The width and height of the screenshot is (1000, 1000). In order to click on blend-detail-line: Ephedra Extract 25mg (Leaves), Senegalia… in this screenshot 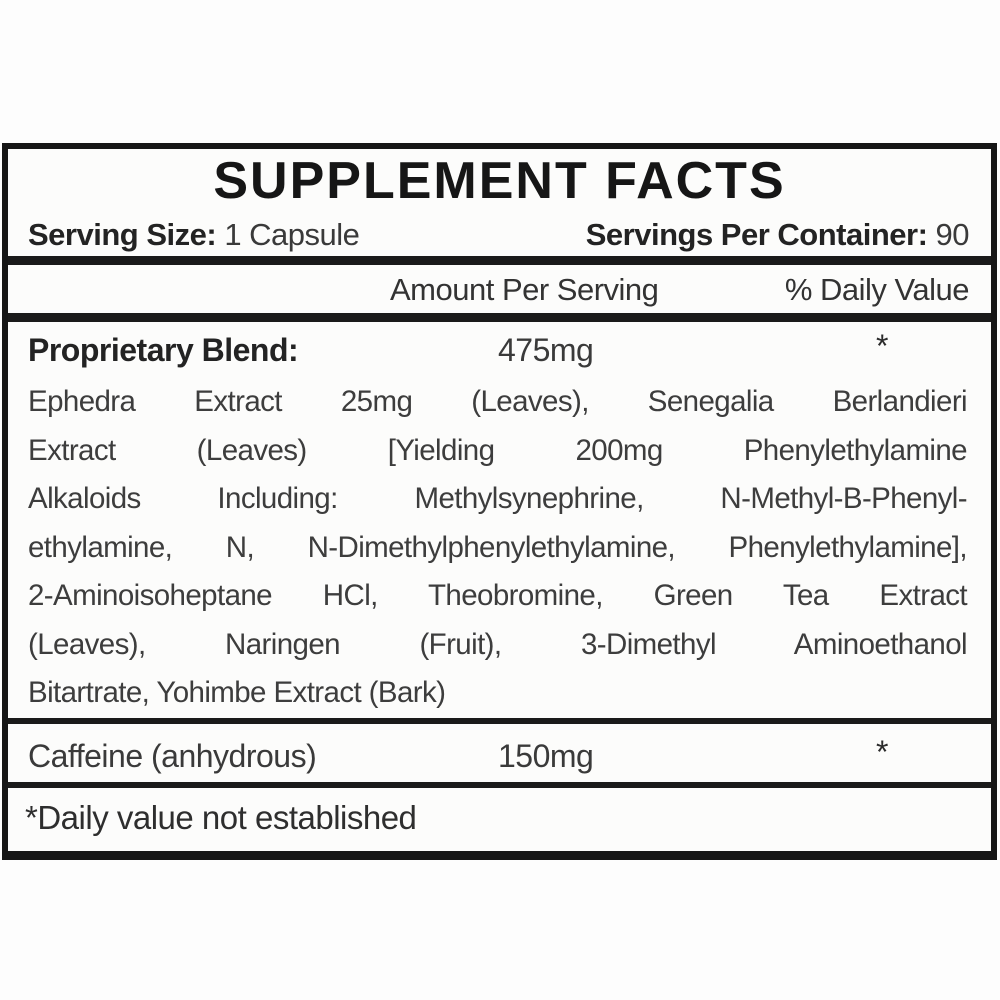, I will do `click(498, 401)`.